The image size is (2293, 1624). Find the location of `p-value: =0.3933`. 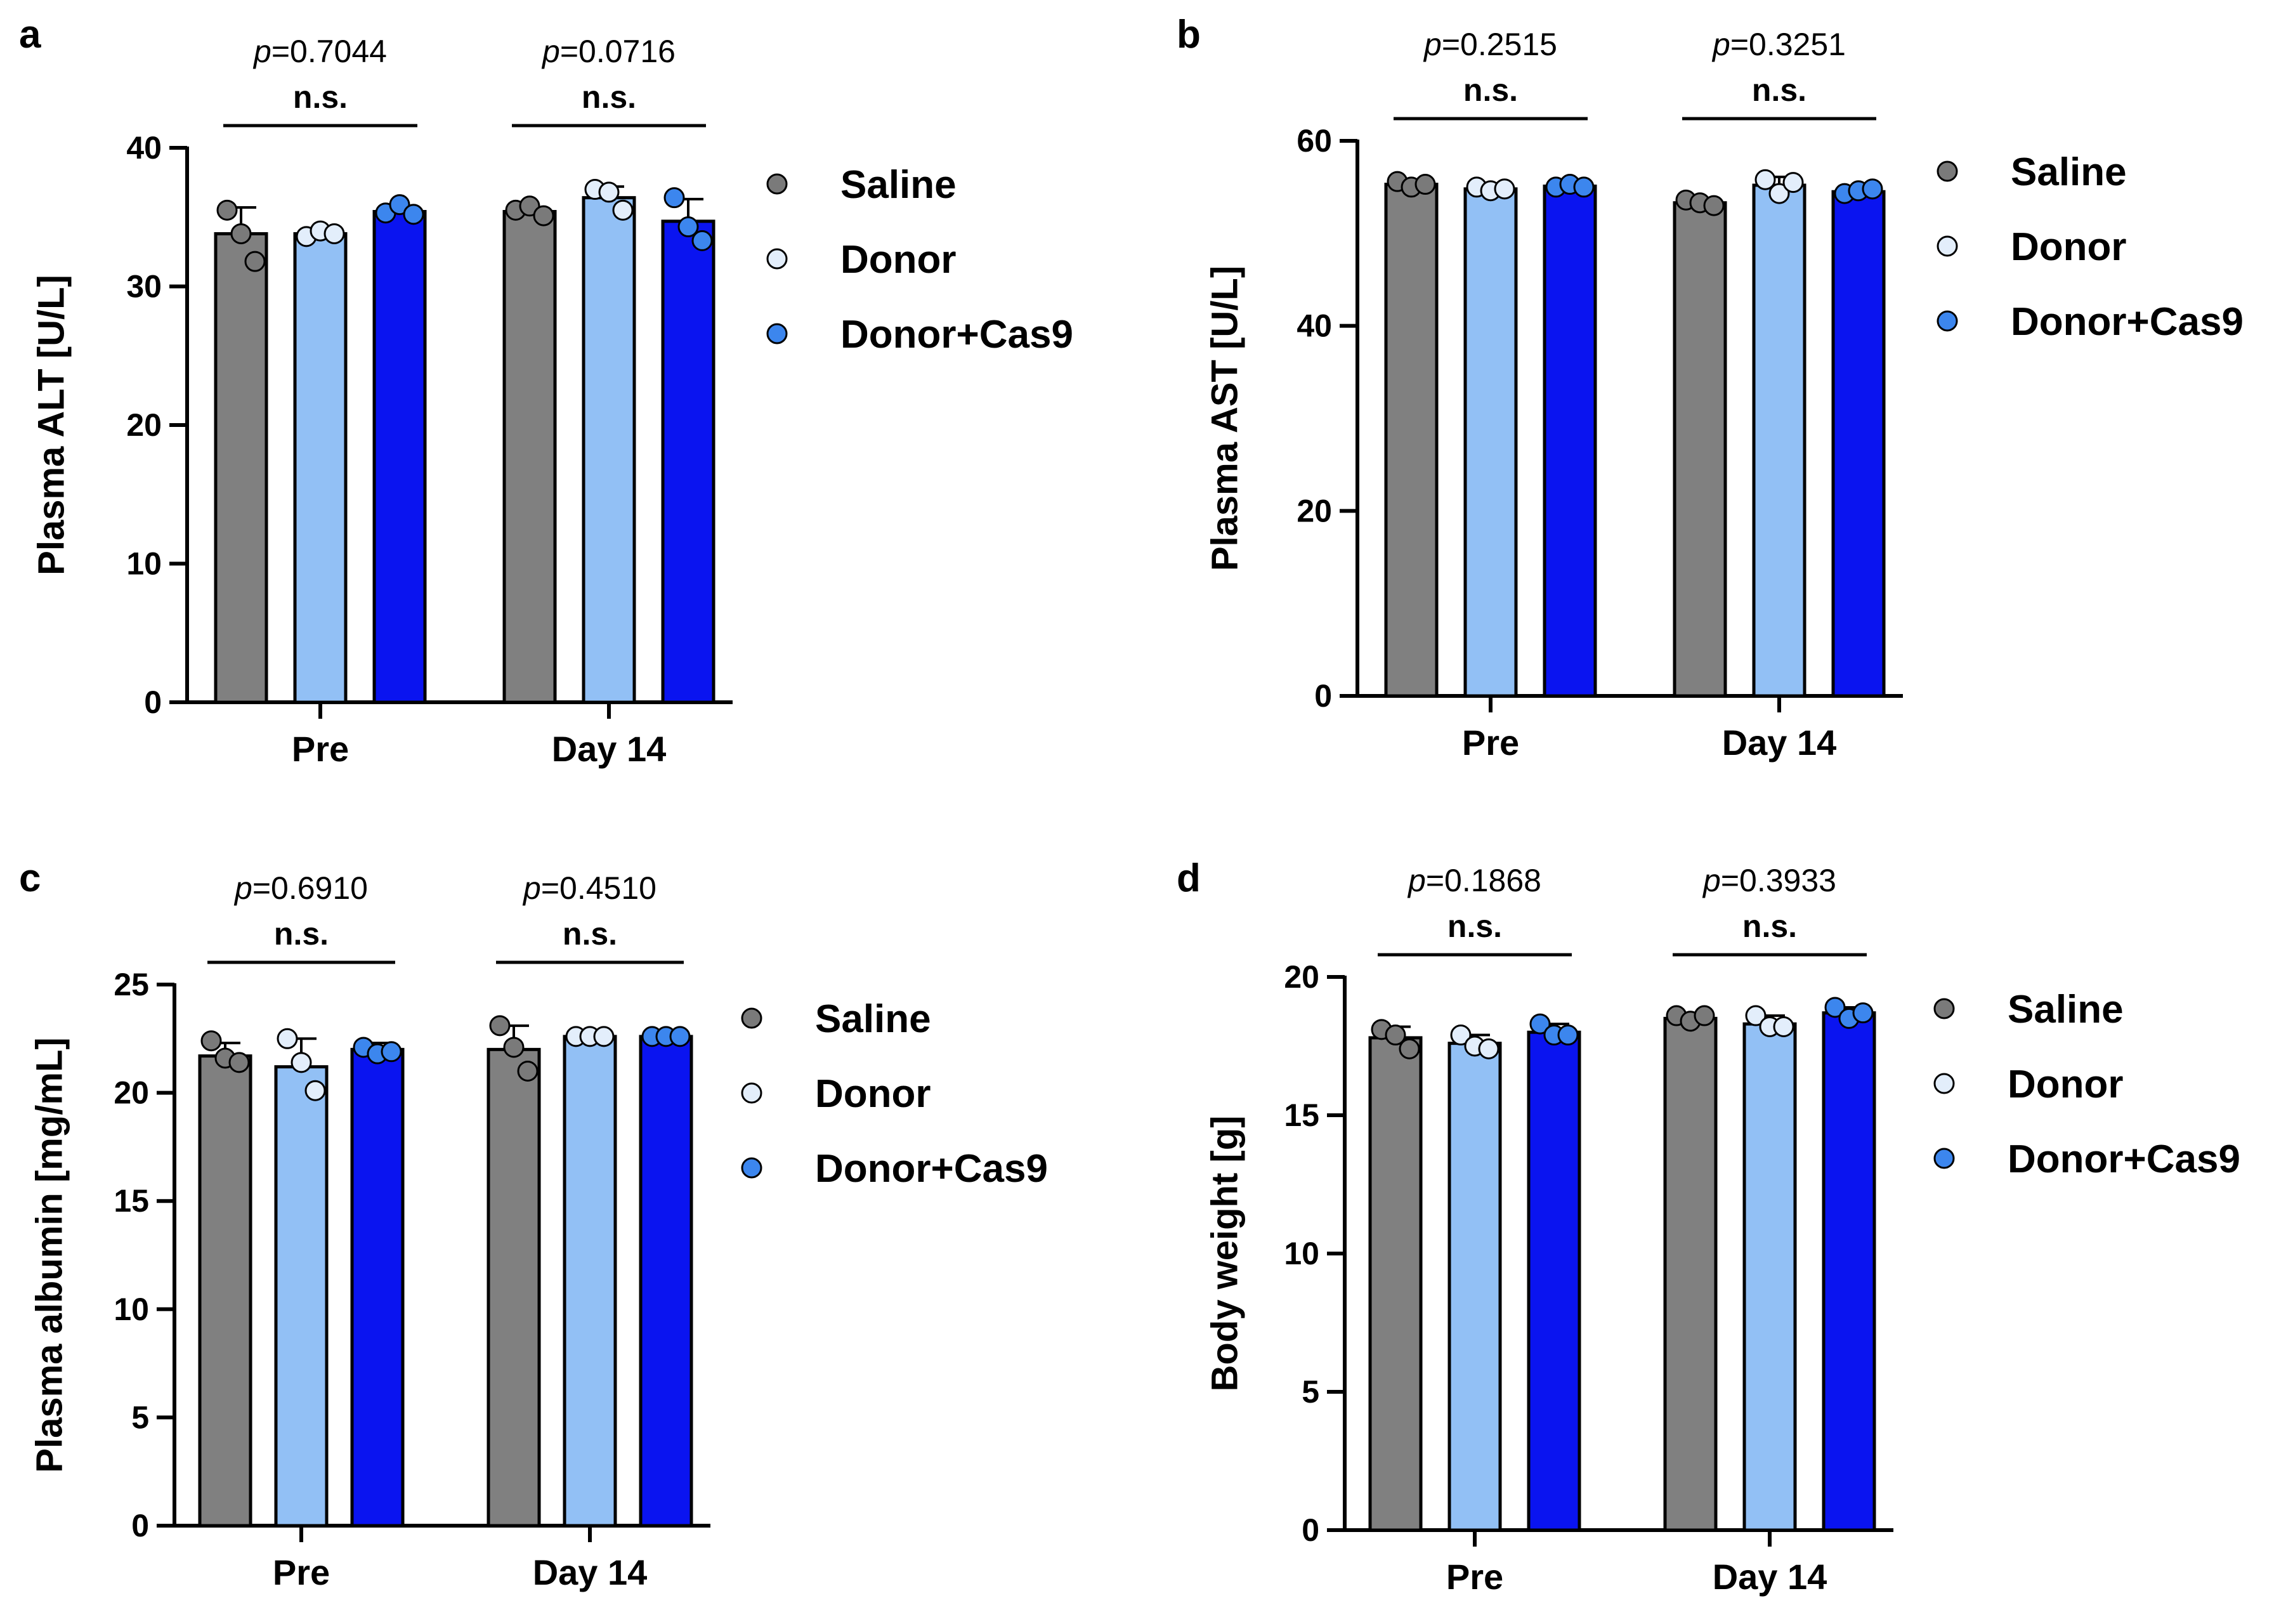

p-value: =0.3933 is located at coordinates (1778, 880).